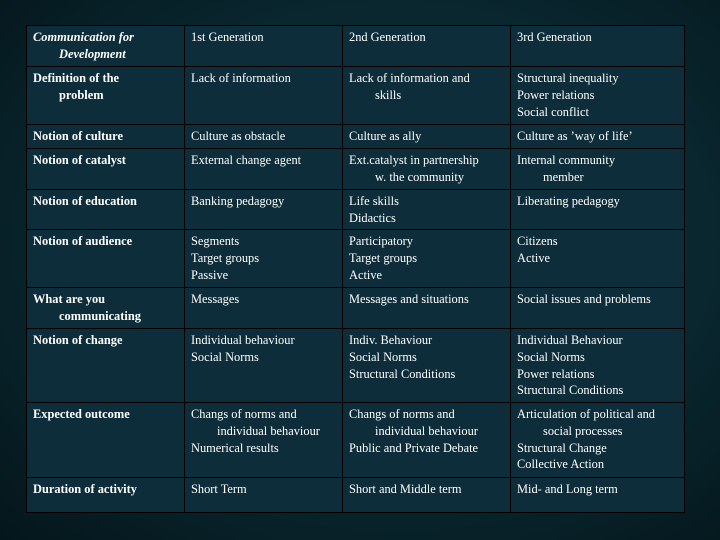  I want to click on row-label: Notion of change, so click(105, 365).